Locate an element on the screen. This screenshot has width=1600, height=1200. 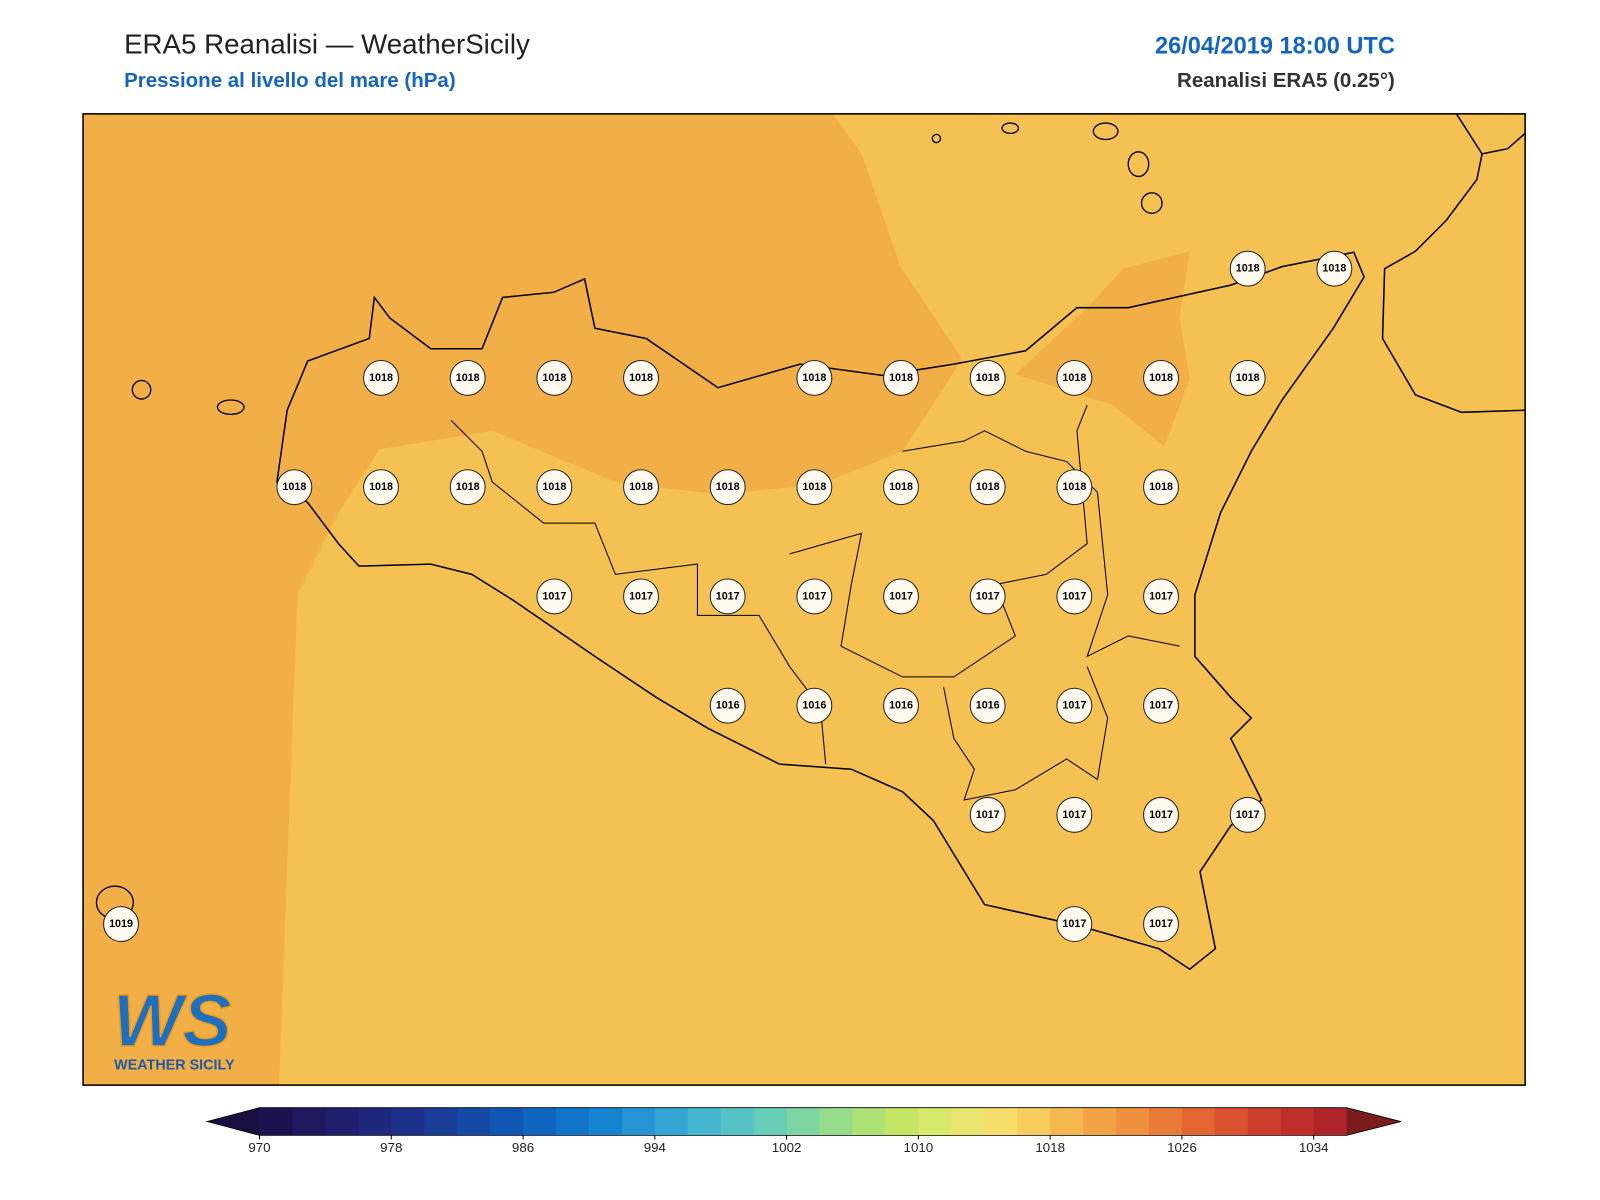
colorbar-tick-label: 978 is located at coordinates (391, 1147).